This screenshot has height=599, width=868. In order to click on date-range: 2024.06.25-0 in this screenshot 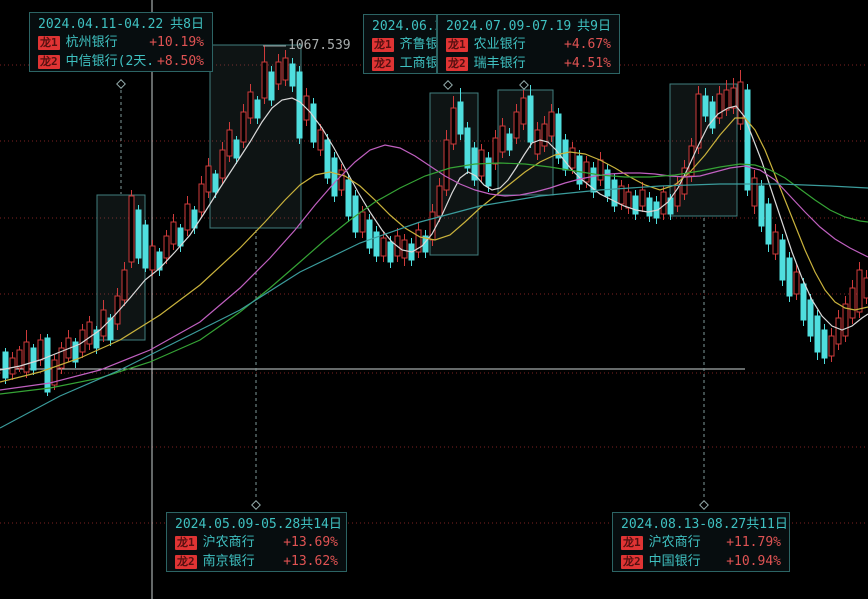, I will do `click(404, 26)`.